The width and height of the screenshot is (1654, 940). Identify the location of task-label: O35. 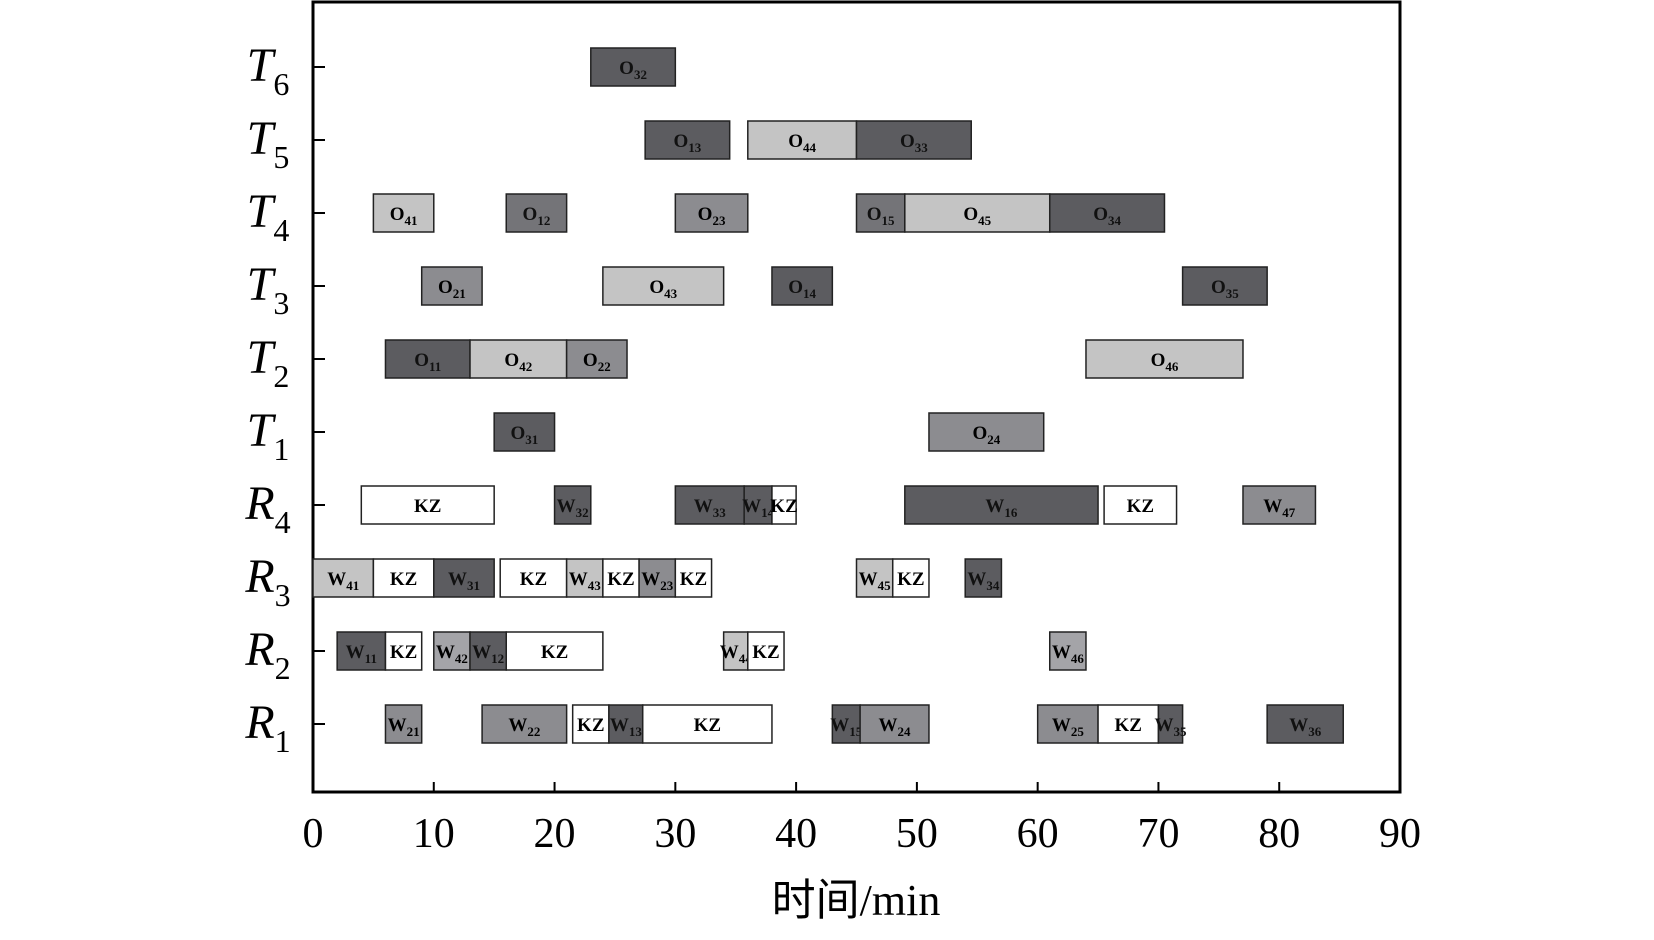
(1225, 289).